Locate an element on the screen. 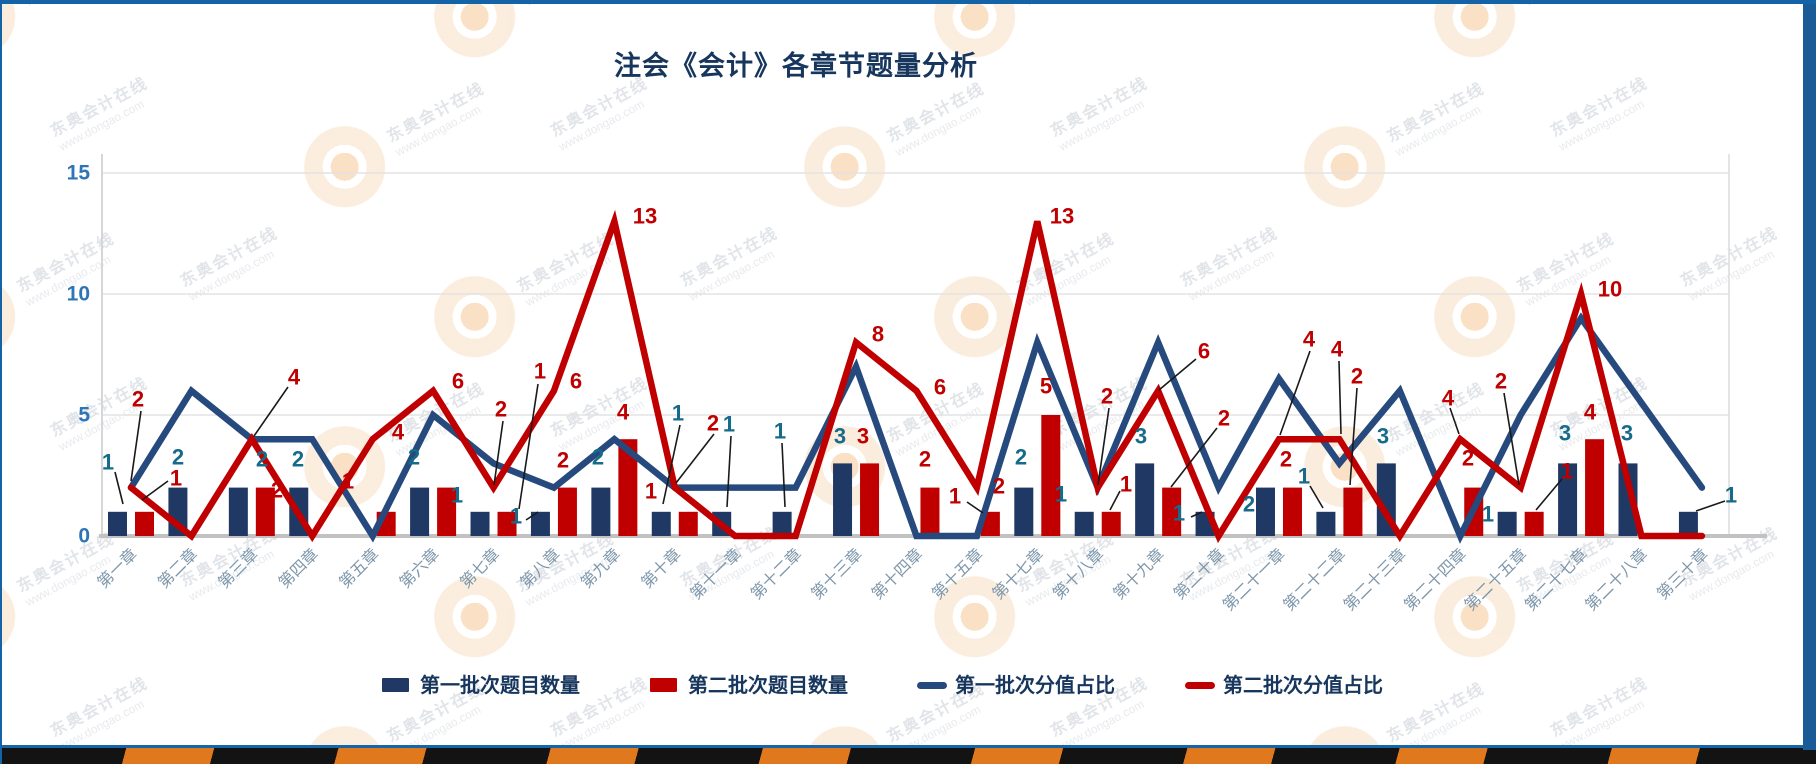 The width and height of the screenshot is (1816, 764). data-value-label: 13 is located at coordinates (1062, 216).